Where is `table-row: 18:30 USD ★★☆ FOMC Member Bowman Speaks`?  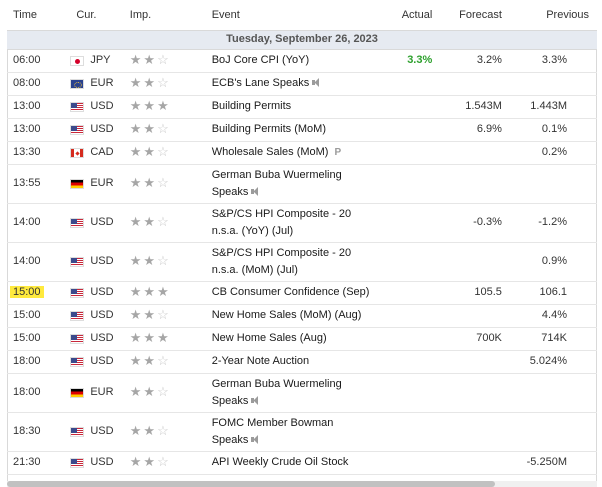 table-row: 18:30 USD ★★☆ FOMC Member Bowman Speaks is located at coordinates (302, 432).